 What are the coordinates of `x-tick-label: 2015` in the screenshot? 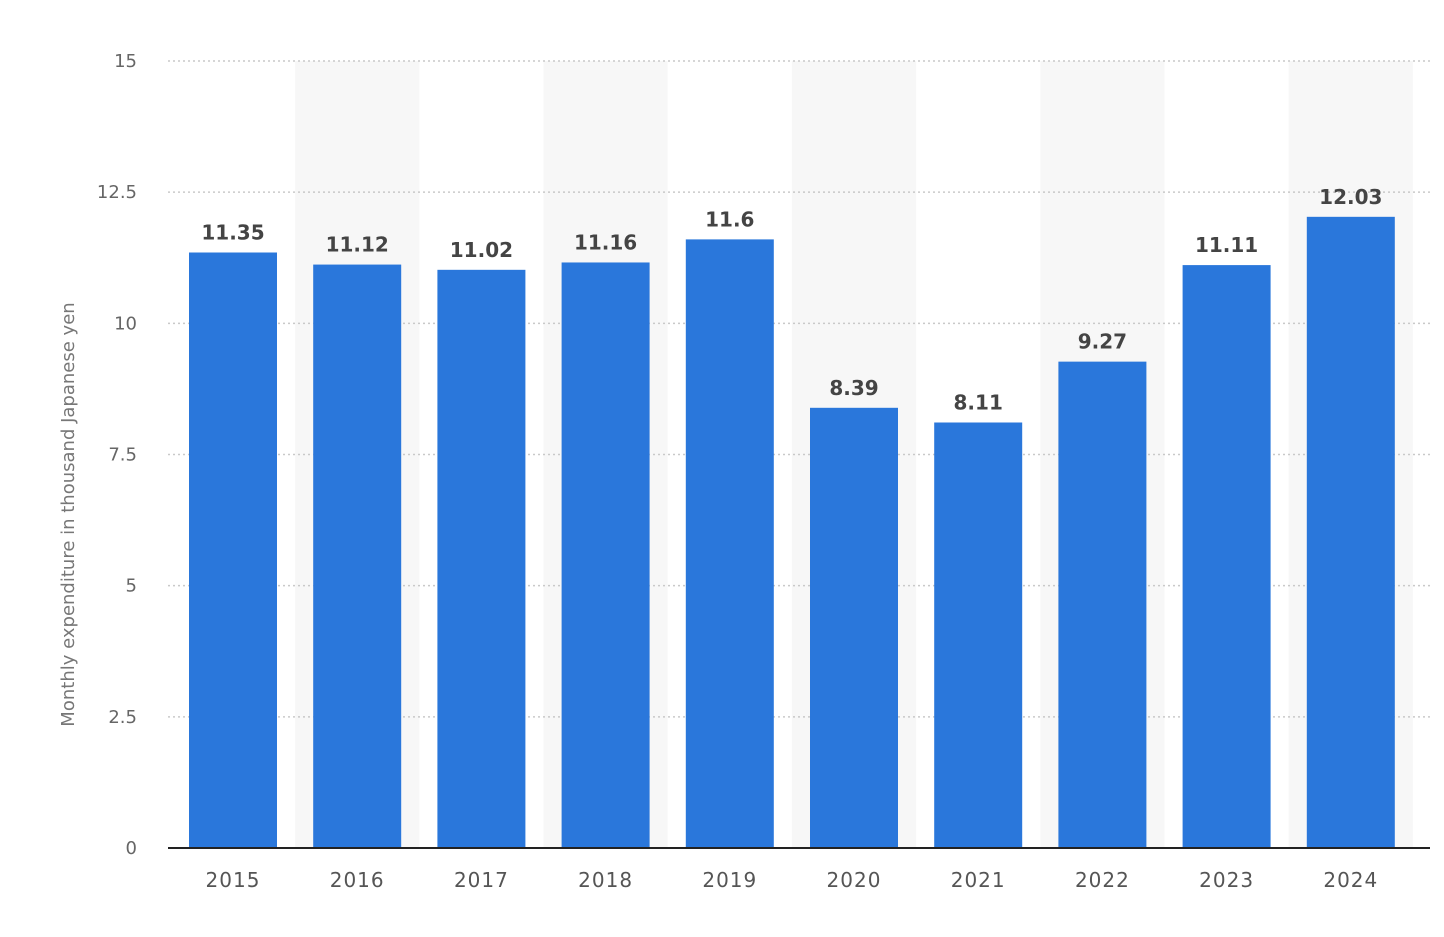 It's located at (233, 880).